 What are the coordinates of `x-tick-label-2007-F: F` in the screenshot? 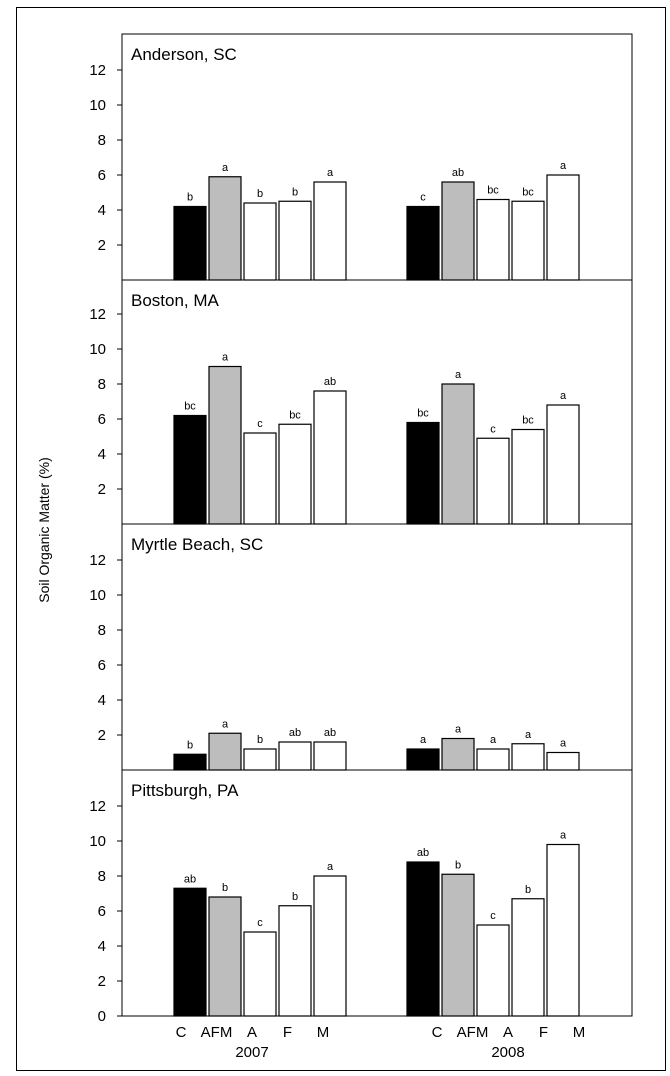 It's located at (287, 1032).